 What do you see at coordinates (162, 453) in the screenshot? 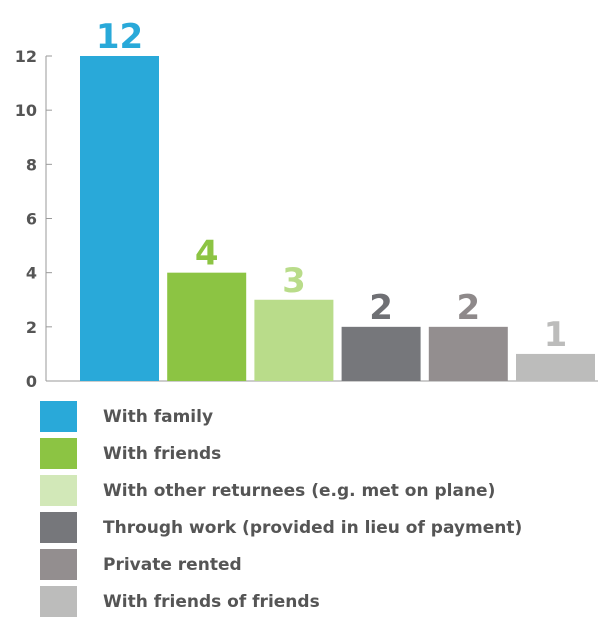
I see `legend-label: With friends` at bounding box center [162, 453].